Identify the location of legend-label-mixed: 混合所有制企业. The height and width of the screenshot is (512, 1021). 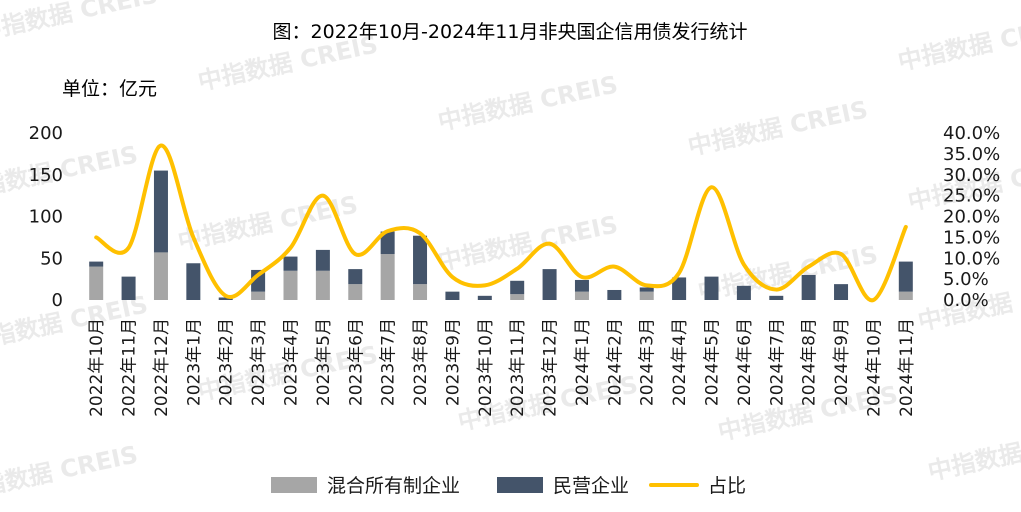
(393, 486).